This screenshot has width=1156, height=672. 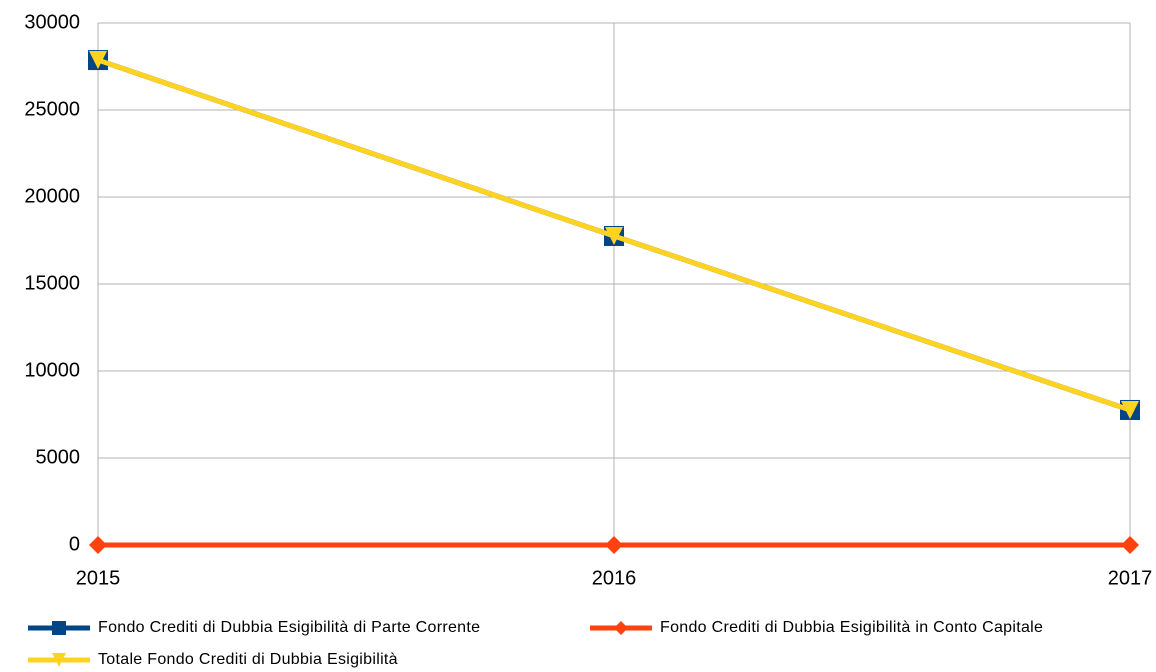 I want to click on y-tick-label: 15000, so click(x=52, y=283).